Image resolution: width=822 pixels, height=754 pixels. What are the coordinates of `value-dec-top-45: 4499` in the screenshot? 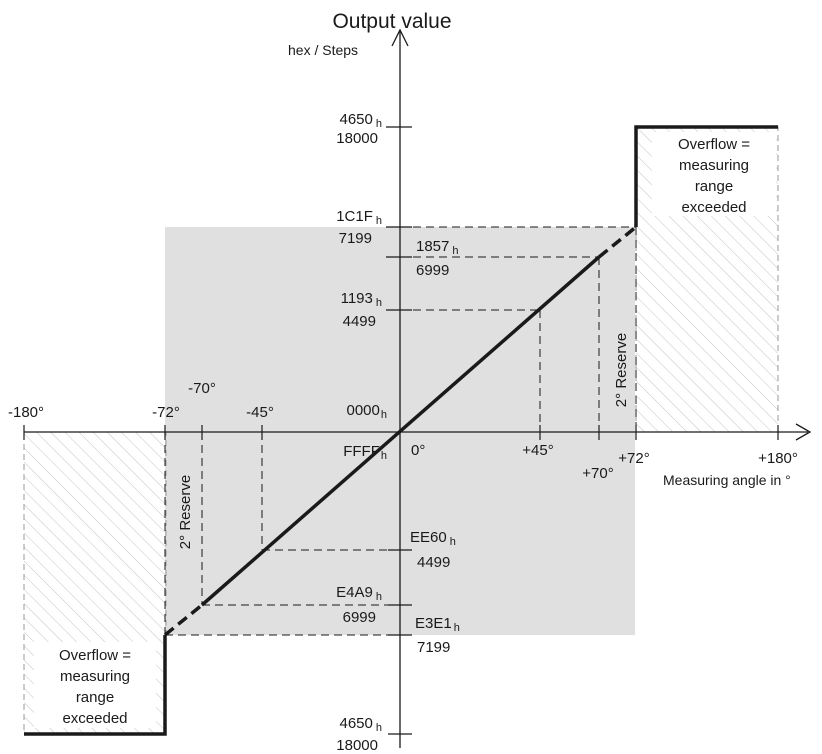 It's located at (359, 321).